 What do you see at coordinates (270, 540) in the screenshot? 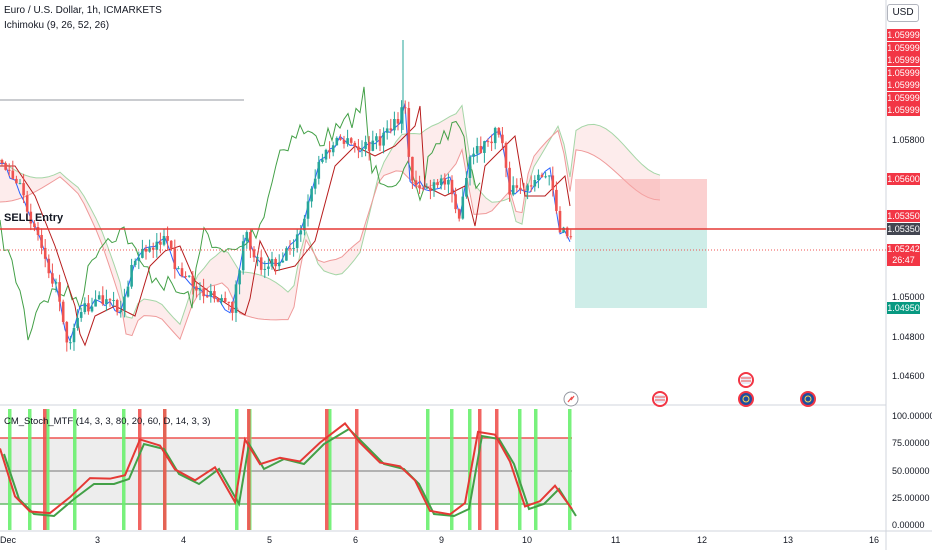
I see `time-tick: 5` at bounding box center [270, 540].